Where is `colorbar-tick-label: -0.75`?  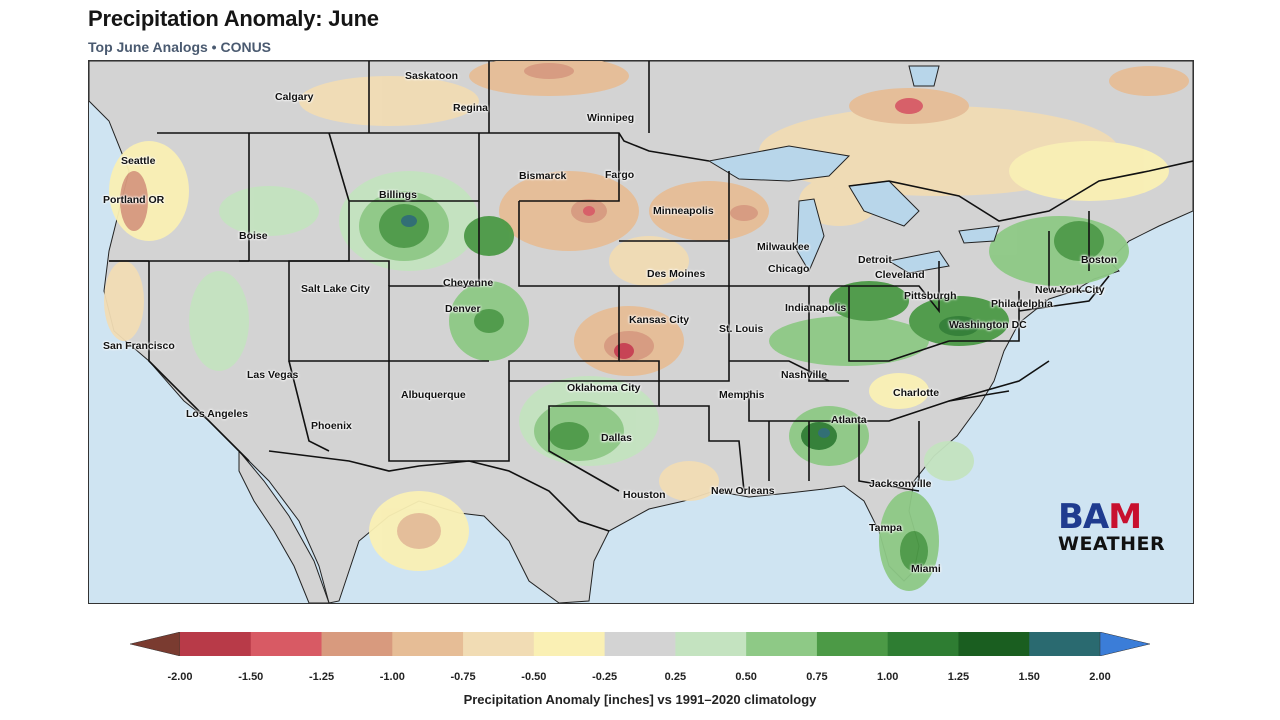 colorbar-tick-label: -0.75 is located at coordinates (463, 677).